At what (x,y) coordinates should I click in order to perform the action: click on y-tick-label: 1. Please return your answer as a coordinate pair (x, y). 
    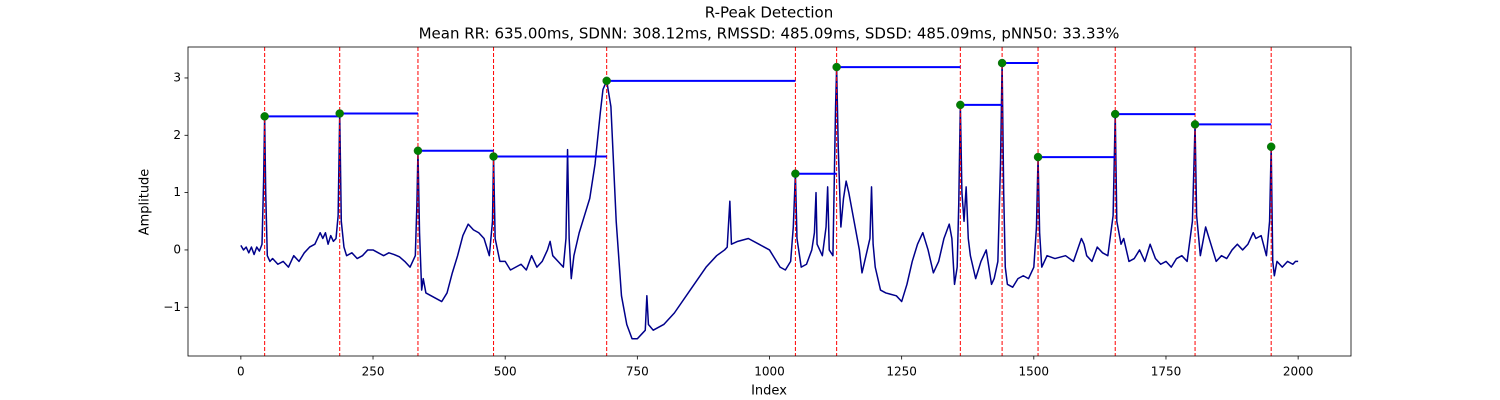
    Looking at the image, I should click on (177, 192).